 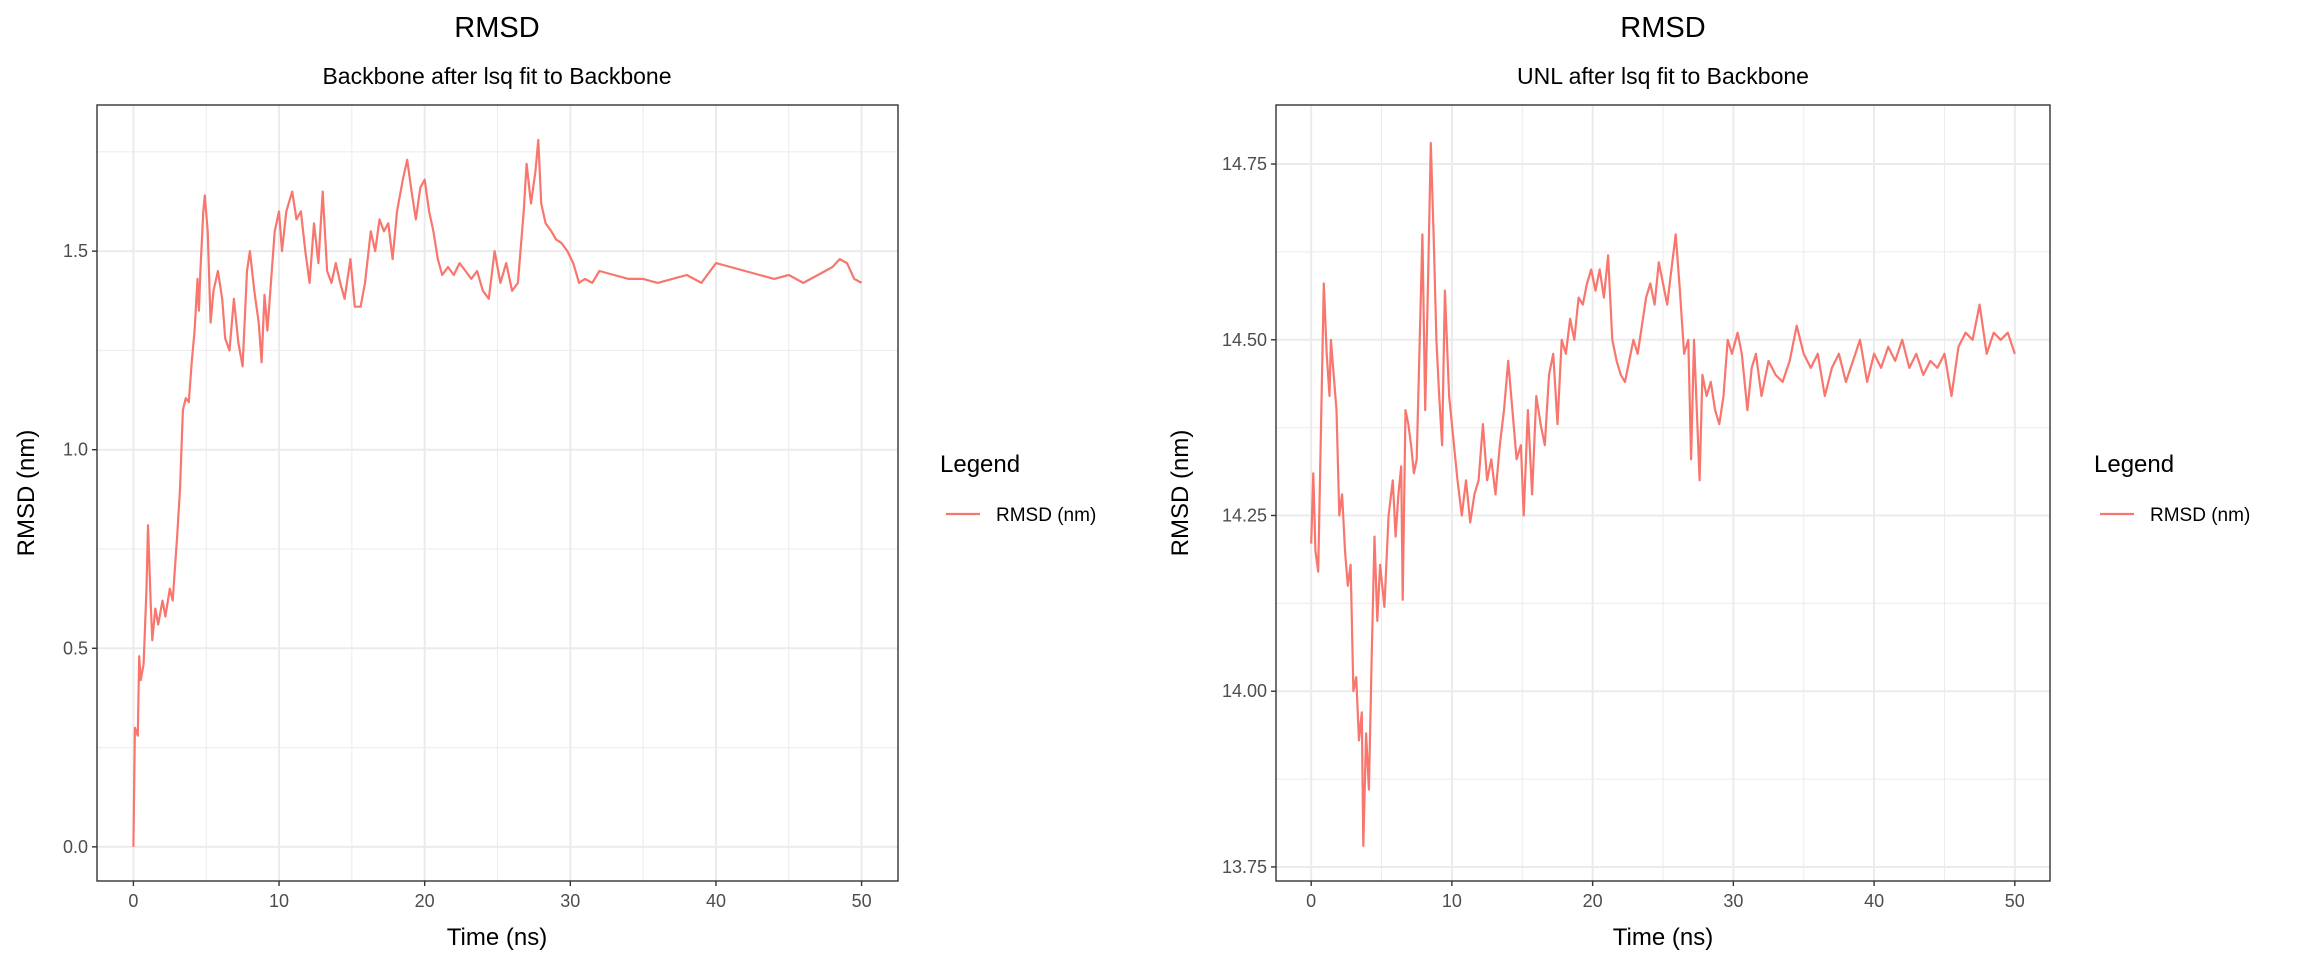 What do you see at coordinates (496, 76) in the screenshot?
I see `chart-subtitle: Backbone after lsq fit to Backbone` at bounding box center [496, 76].